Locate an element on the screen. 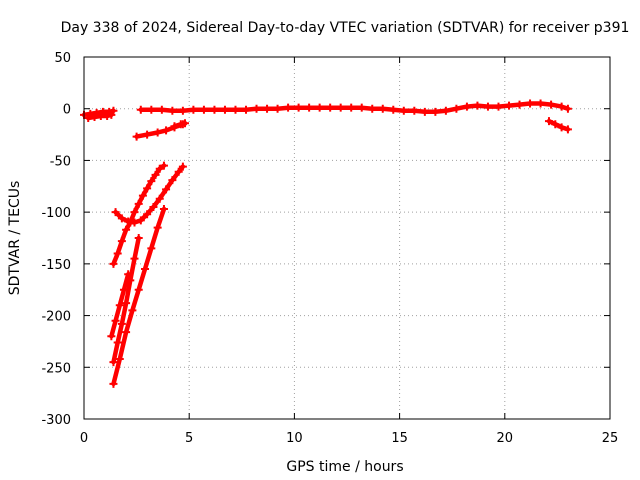  y-tick-label: 0 is located at coordinates (67, 110).